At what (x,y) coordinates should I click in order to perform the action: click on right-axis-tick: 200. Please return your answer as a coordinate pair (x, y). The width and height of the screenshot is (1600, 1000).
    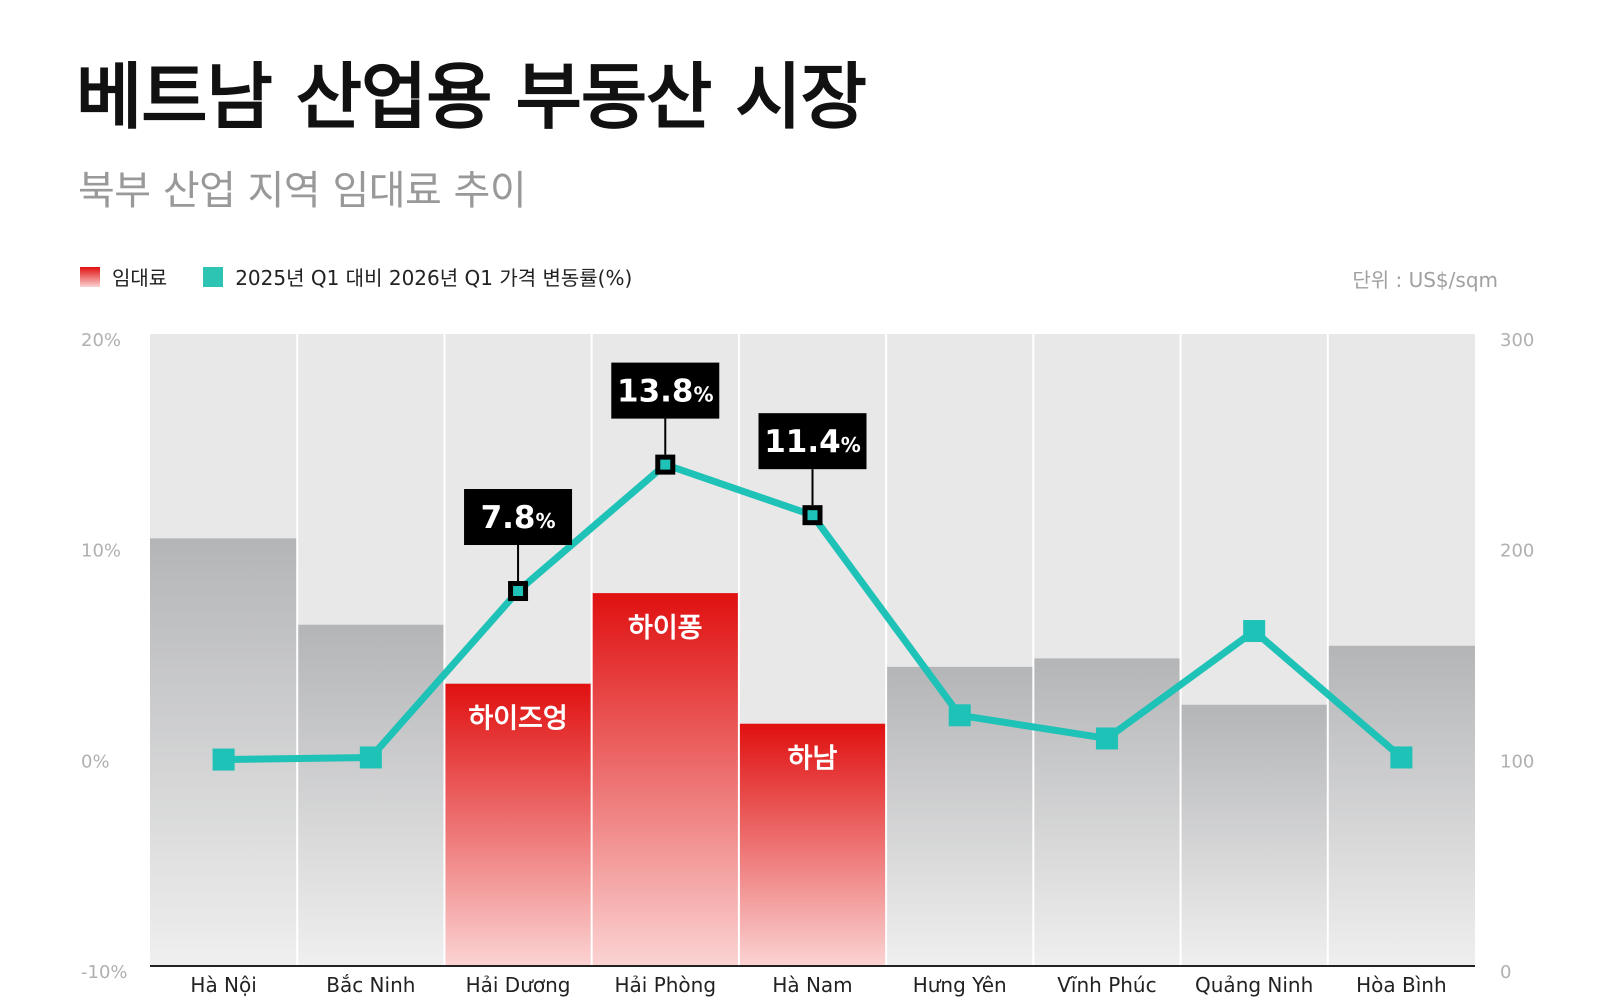
    Looking at the image, I should click on (1517, 551).